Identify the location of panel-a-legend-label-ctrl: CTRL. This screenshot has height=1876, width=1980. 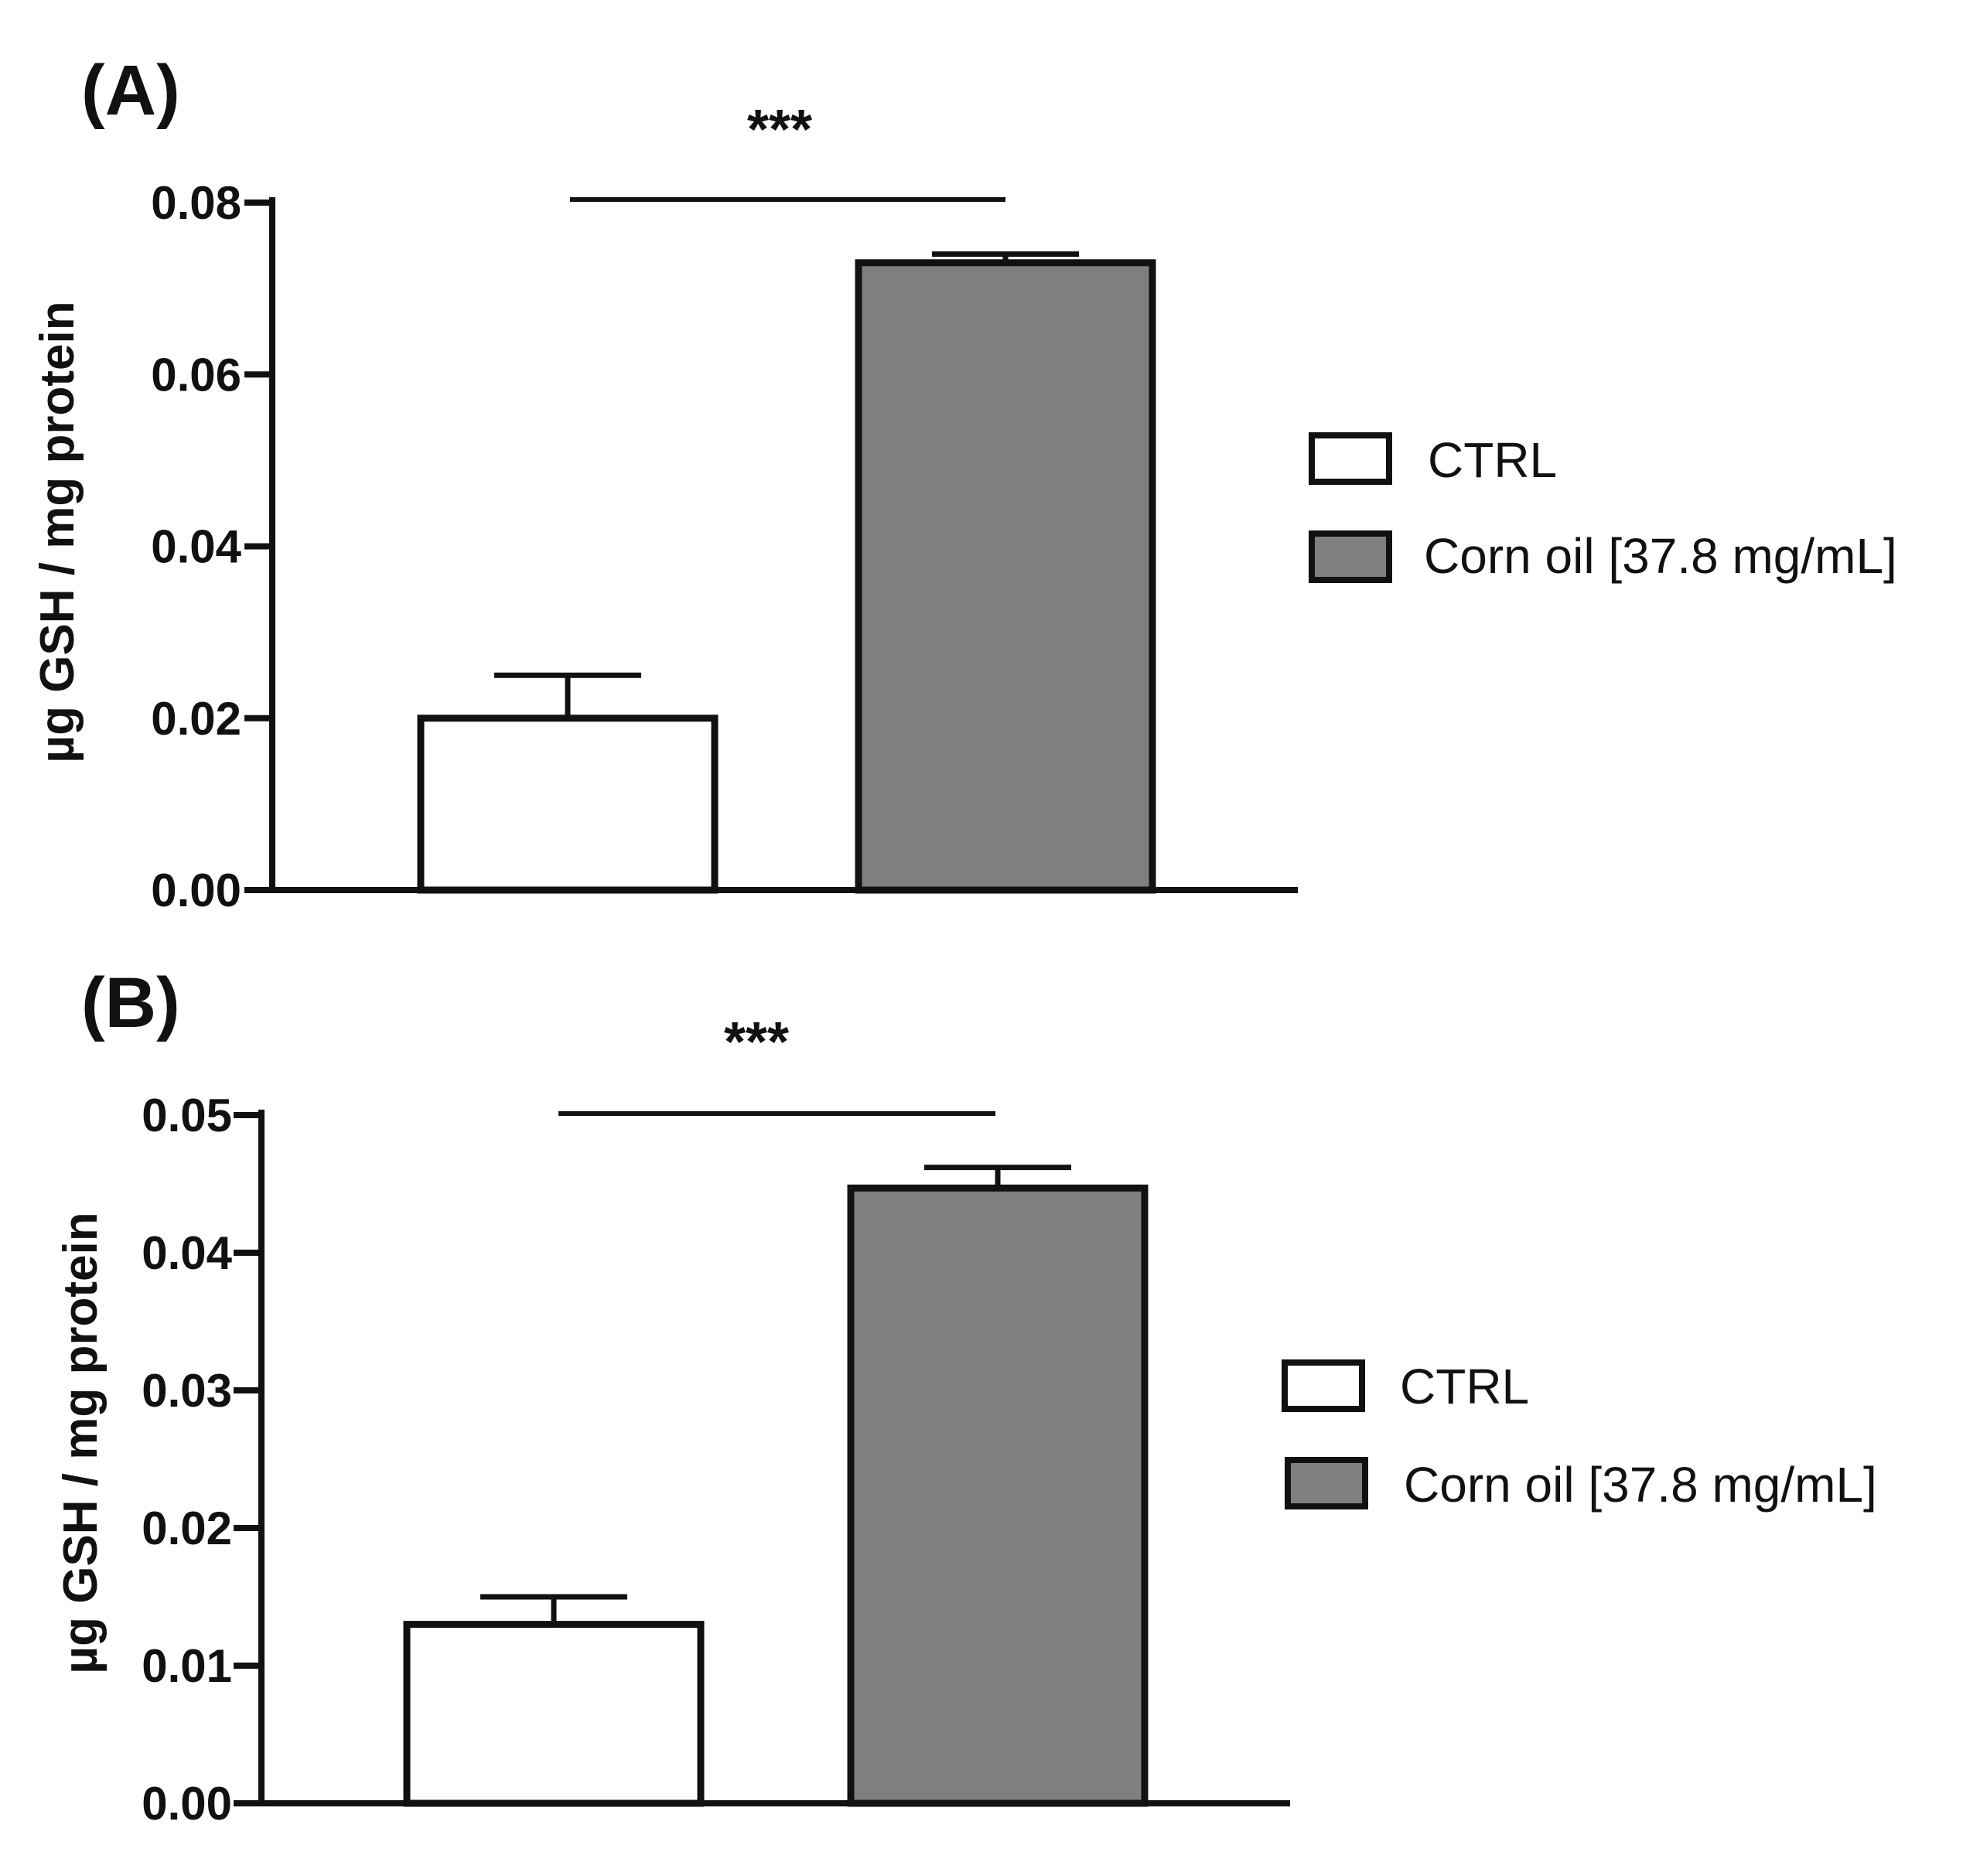
(1493, 460).